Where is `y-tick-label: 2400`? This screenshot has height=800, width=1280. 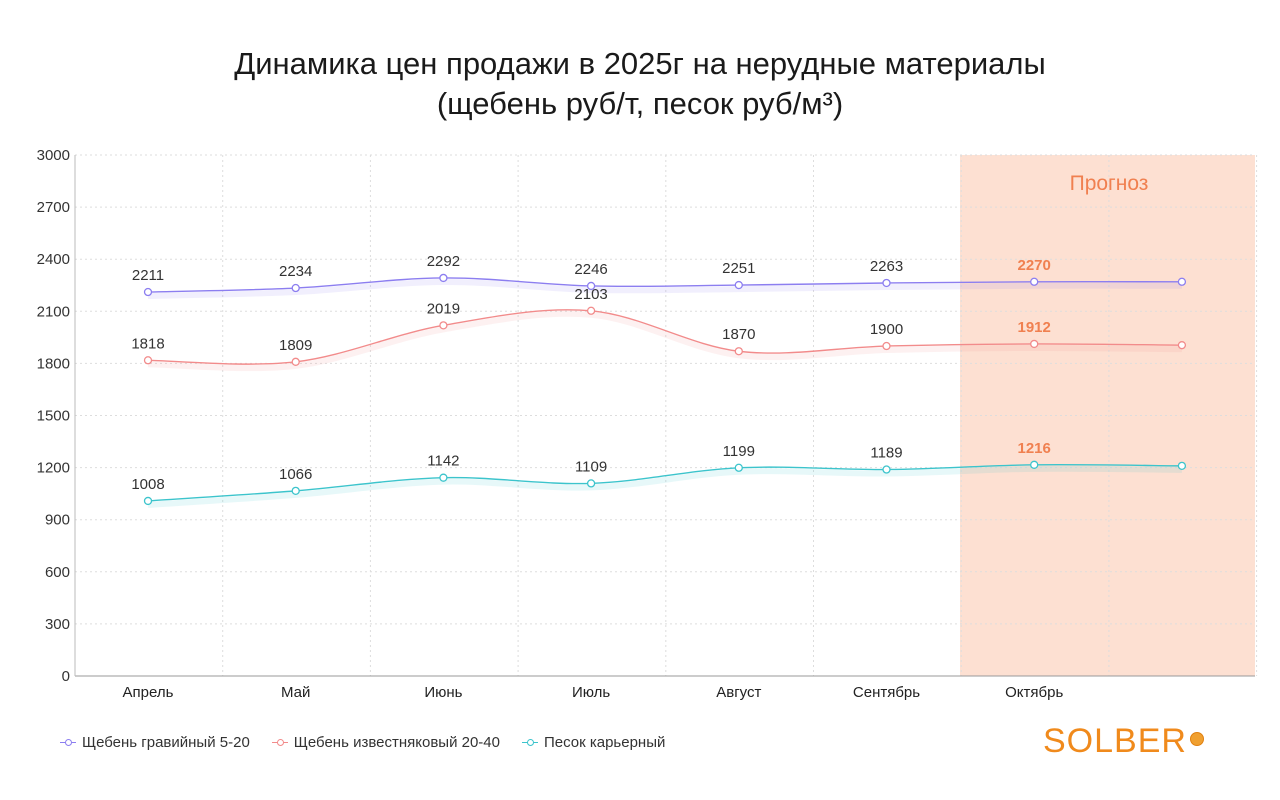 y-tick-label: 2400 is located at coordinates (53, 259).